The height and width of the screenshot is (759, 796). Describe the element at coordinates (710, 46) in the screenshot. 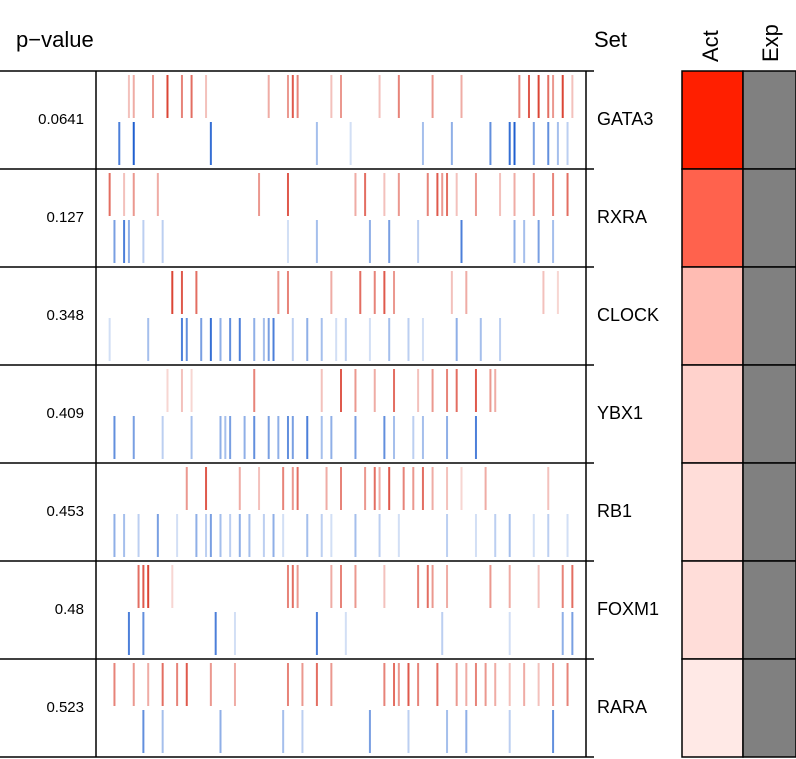

I see `act-header: Act` at that location.